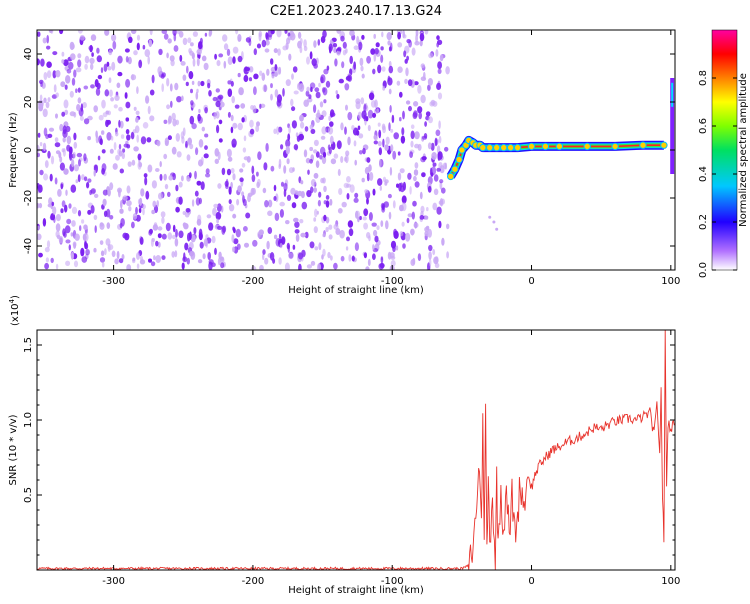 The image size is (750, 604). What do you see at coordinates (494, 222) in the screenshot?
I see `stray-point` at bounding box center [494, 222].